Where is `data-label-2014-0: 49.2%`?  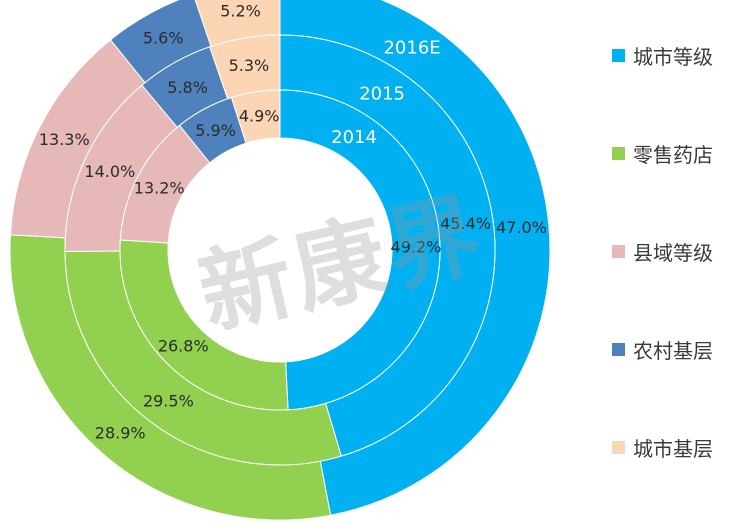
data-label-2014-0: 49.2% is located at coordinates (416, 247).